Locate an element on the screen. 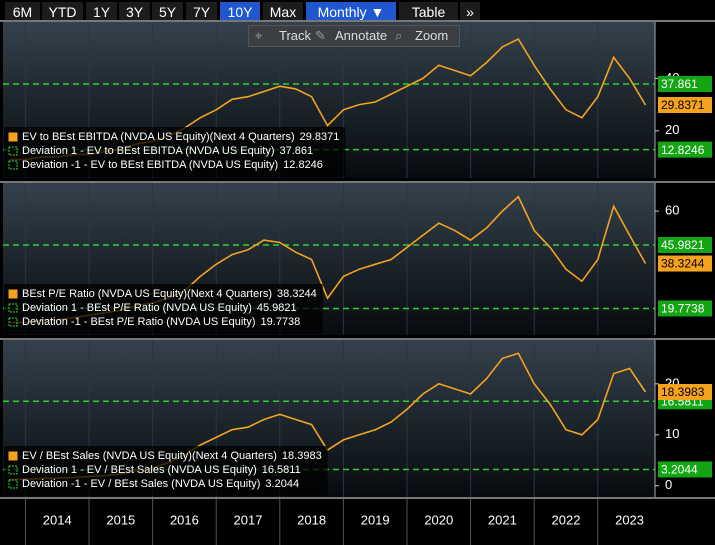  x-tick-label: 2020 is located at coordinates (438, 519).